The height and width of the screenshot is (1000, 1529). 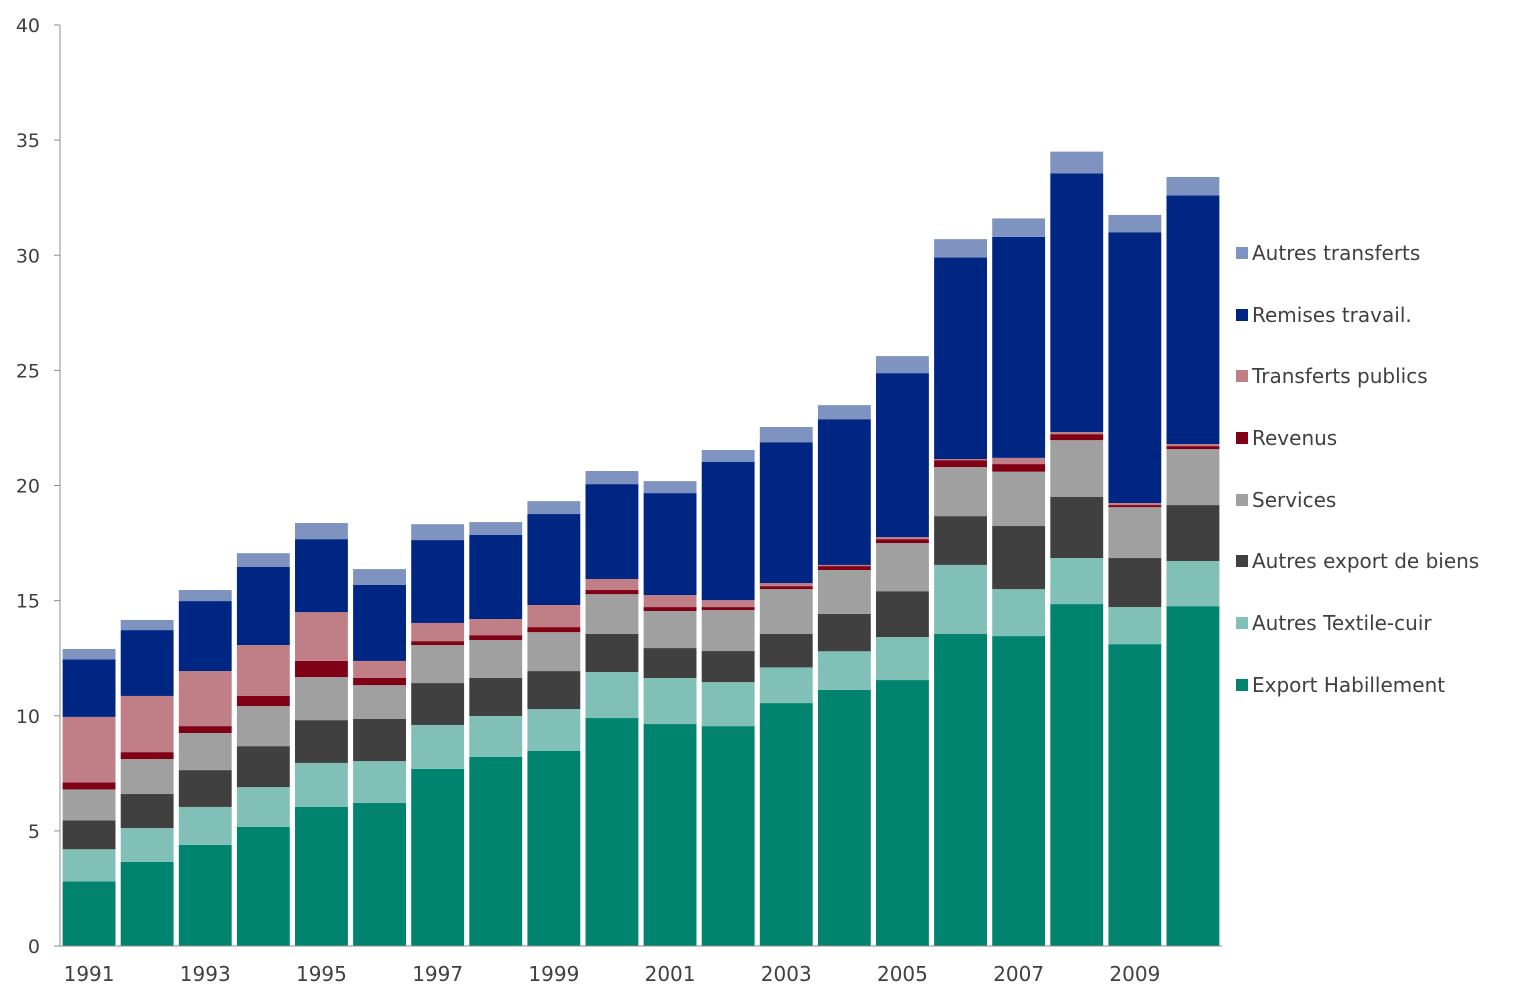 What do you see at coordinates (379, 782) in the screenshot?
I see `bar-segment-autres-textile-cuir-1996` at bounding box center [379, 782].